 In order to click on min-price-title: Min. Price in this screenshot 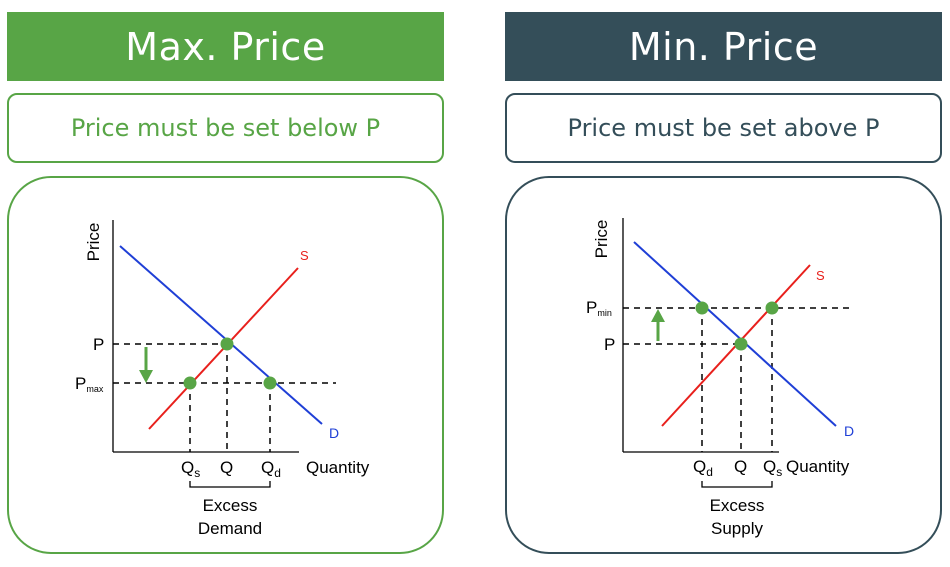, I will do `click(723, 46)`.